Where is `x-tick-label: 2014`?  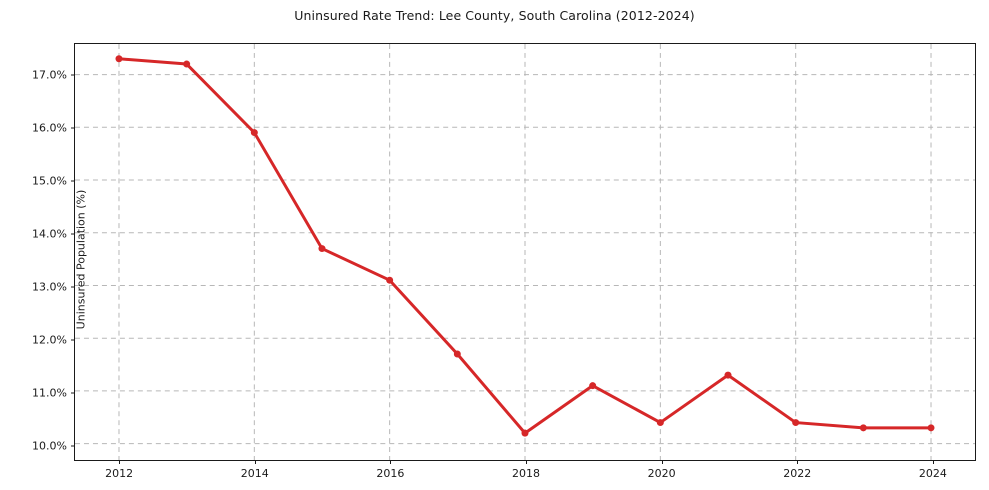
x-tick-label: 2014 is located at coordinates (254, 473).